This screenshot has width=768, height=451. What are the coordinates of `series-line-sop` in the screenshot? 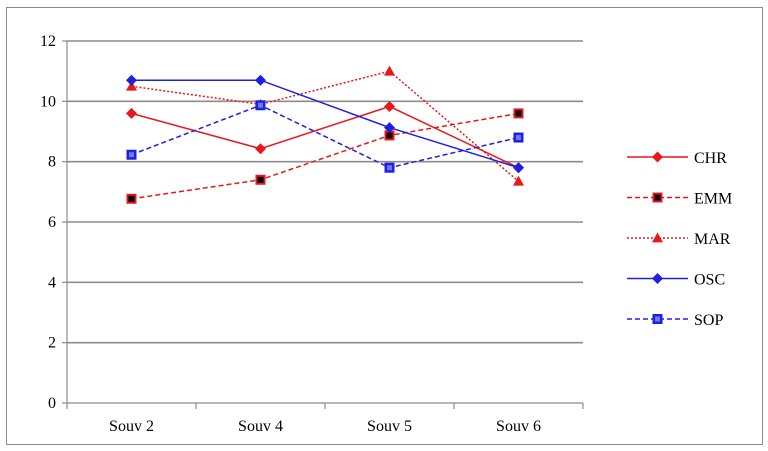 It's located at (325, 136).